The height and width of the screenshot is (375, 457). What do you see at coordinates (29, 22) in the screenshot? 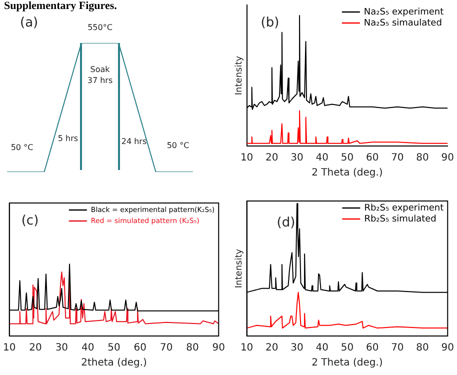
I see `text: (a)` at bounding box center [29, 22].